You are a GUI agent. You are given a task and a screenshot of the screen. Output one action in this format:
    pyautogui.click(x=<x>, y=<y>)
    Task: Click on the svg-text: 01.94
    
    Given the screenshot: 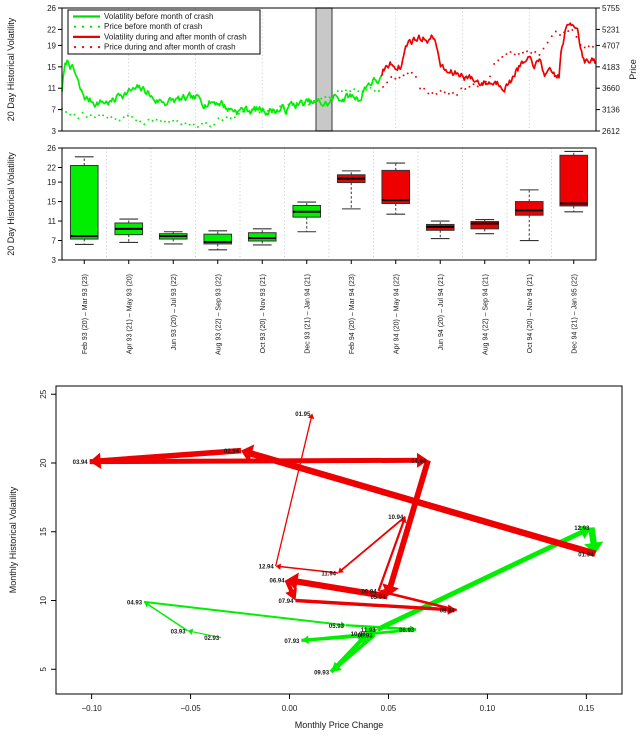 What is the action you would take?
    pyautogui.click(x=586, y=555)
    